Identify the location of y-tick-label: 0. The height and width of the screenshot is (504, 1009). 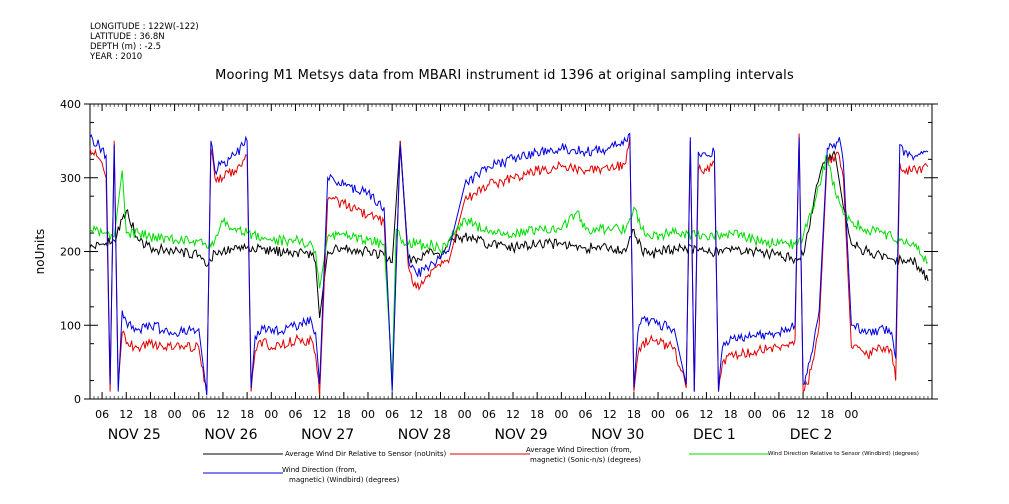
(77, 399).